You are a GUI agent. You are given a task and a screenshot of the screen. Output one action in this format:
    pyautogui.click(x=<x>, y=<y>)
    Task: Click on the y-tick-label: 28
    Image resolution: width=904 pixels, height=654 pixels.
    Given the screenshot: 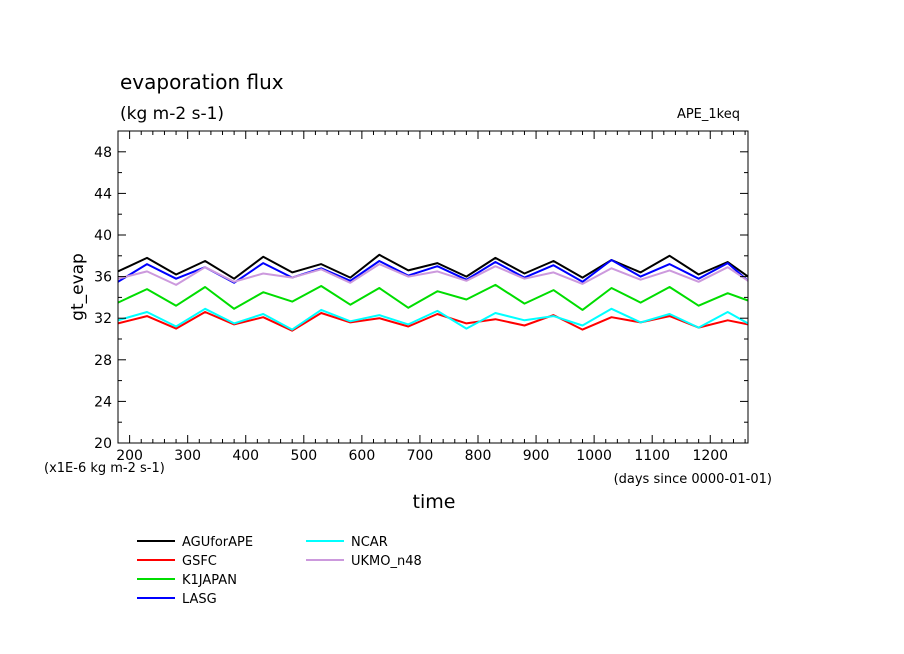 What is the action you would take?
    pyautogui.click(x=103, y=361)
    